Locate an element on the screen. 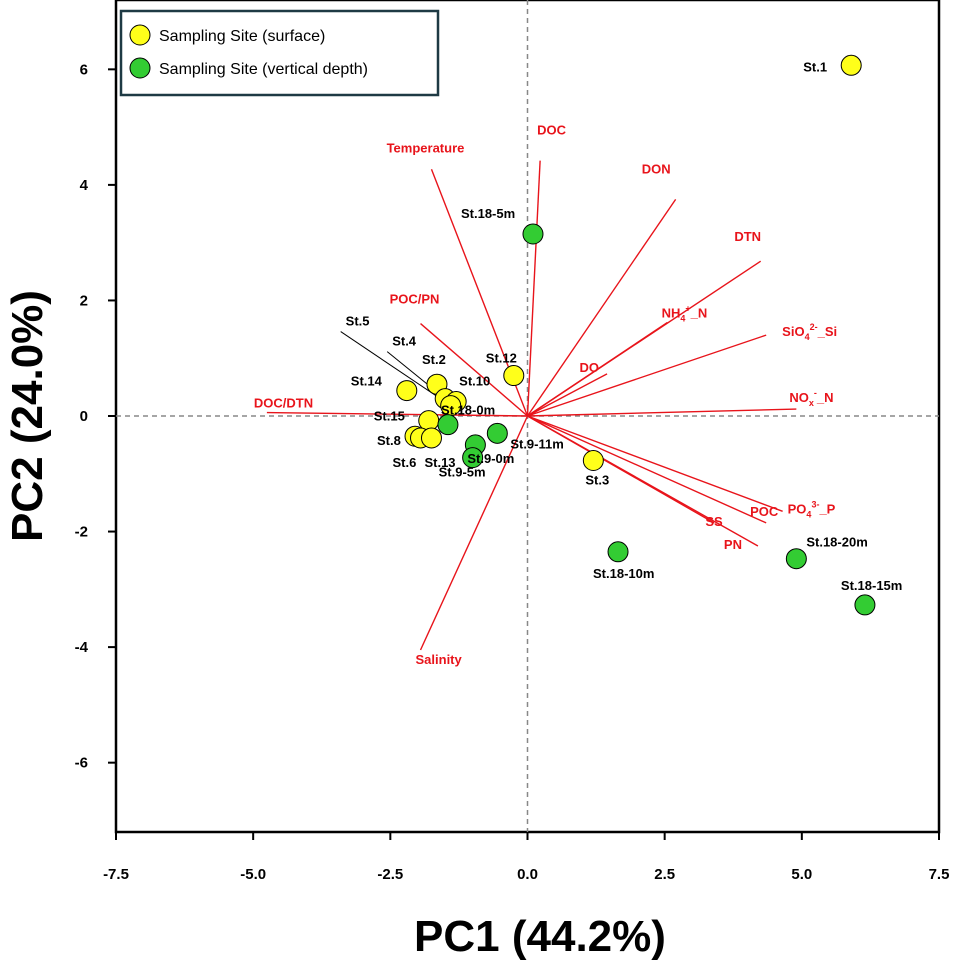  site-label-st-9-5m: St.9-5m is located at coordinates (462, 472).